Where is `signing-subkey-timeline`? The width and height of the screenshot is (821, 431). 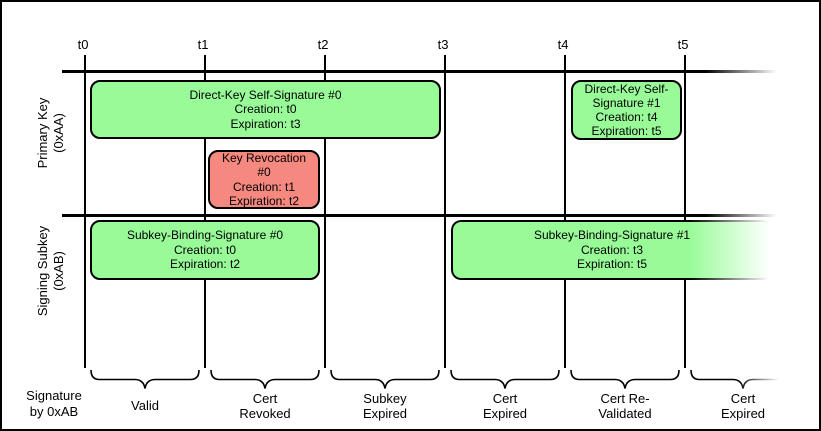 signing-subkey-timeline is located at coordinates (419, 215).